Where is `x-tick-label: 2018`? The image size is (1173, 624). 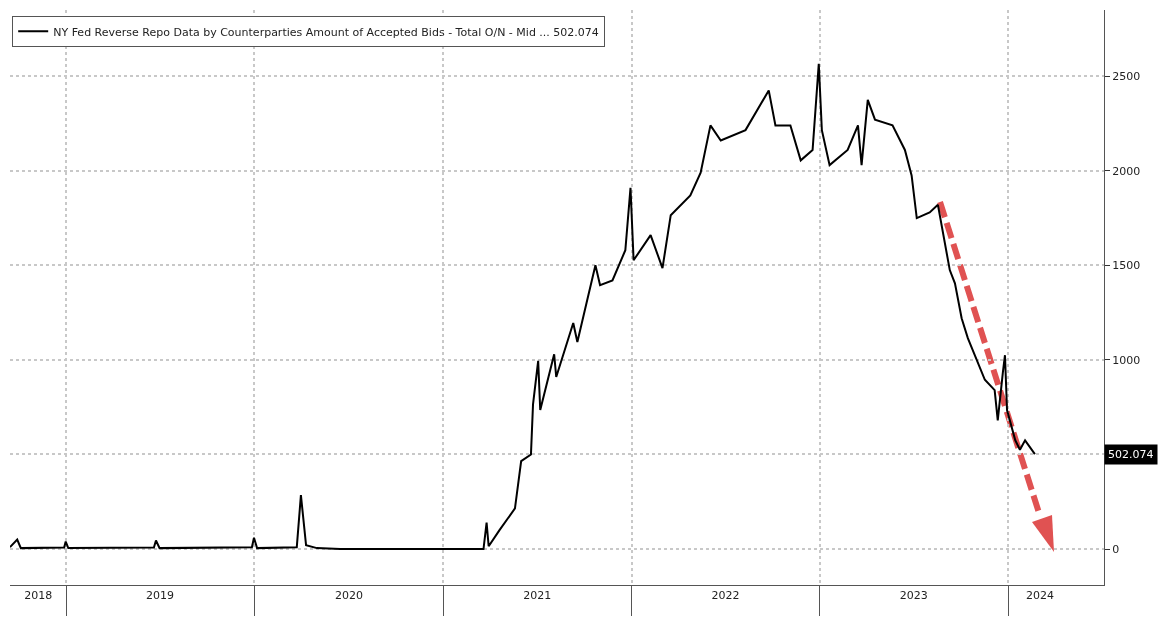 x-tick-label: 2018 is located at coordinates (38, 596).